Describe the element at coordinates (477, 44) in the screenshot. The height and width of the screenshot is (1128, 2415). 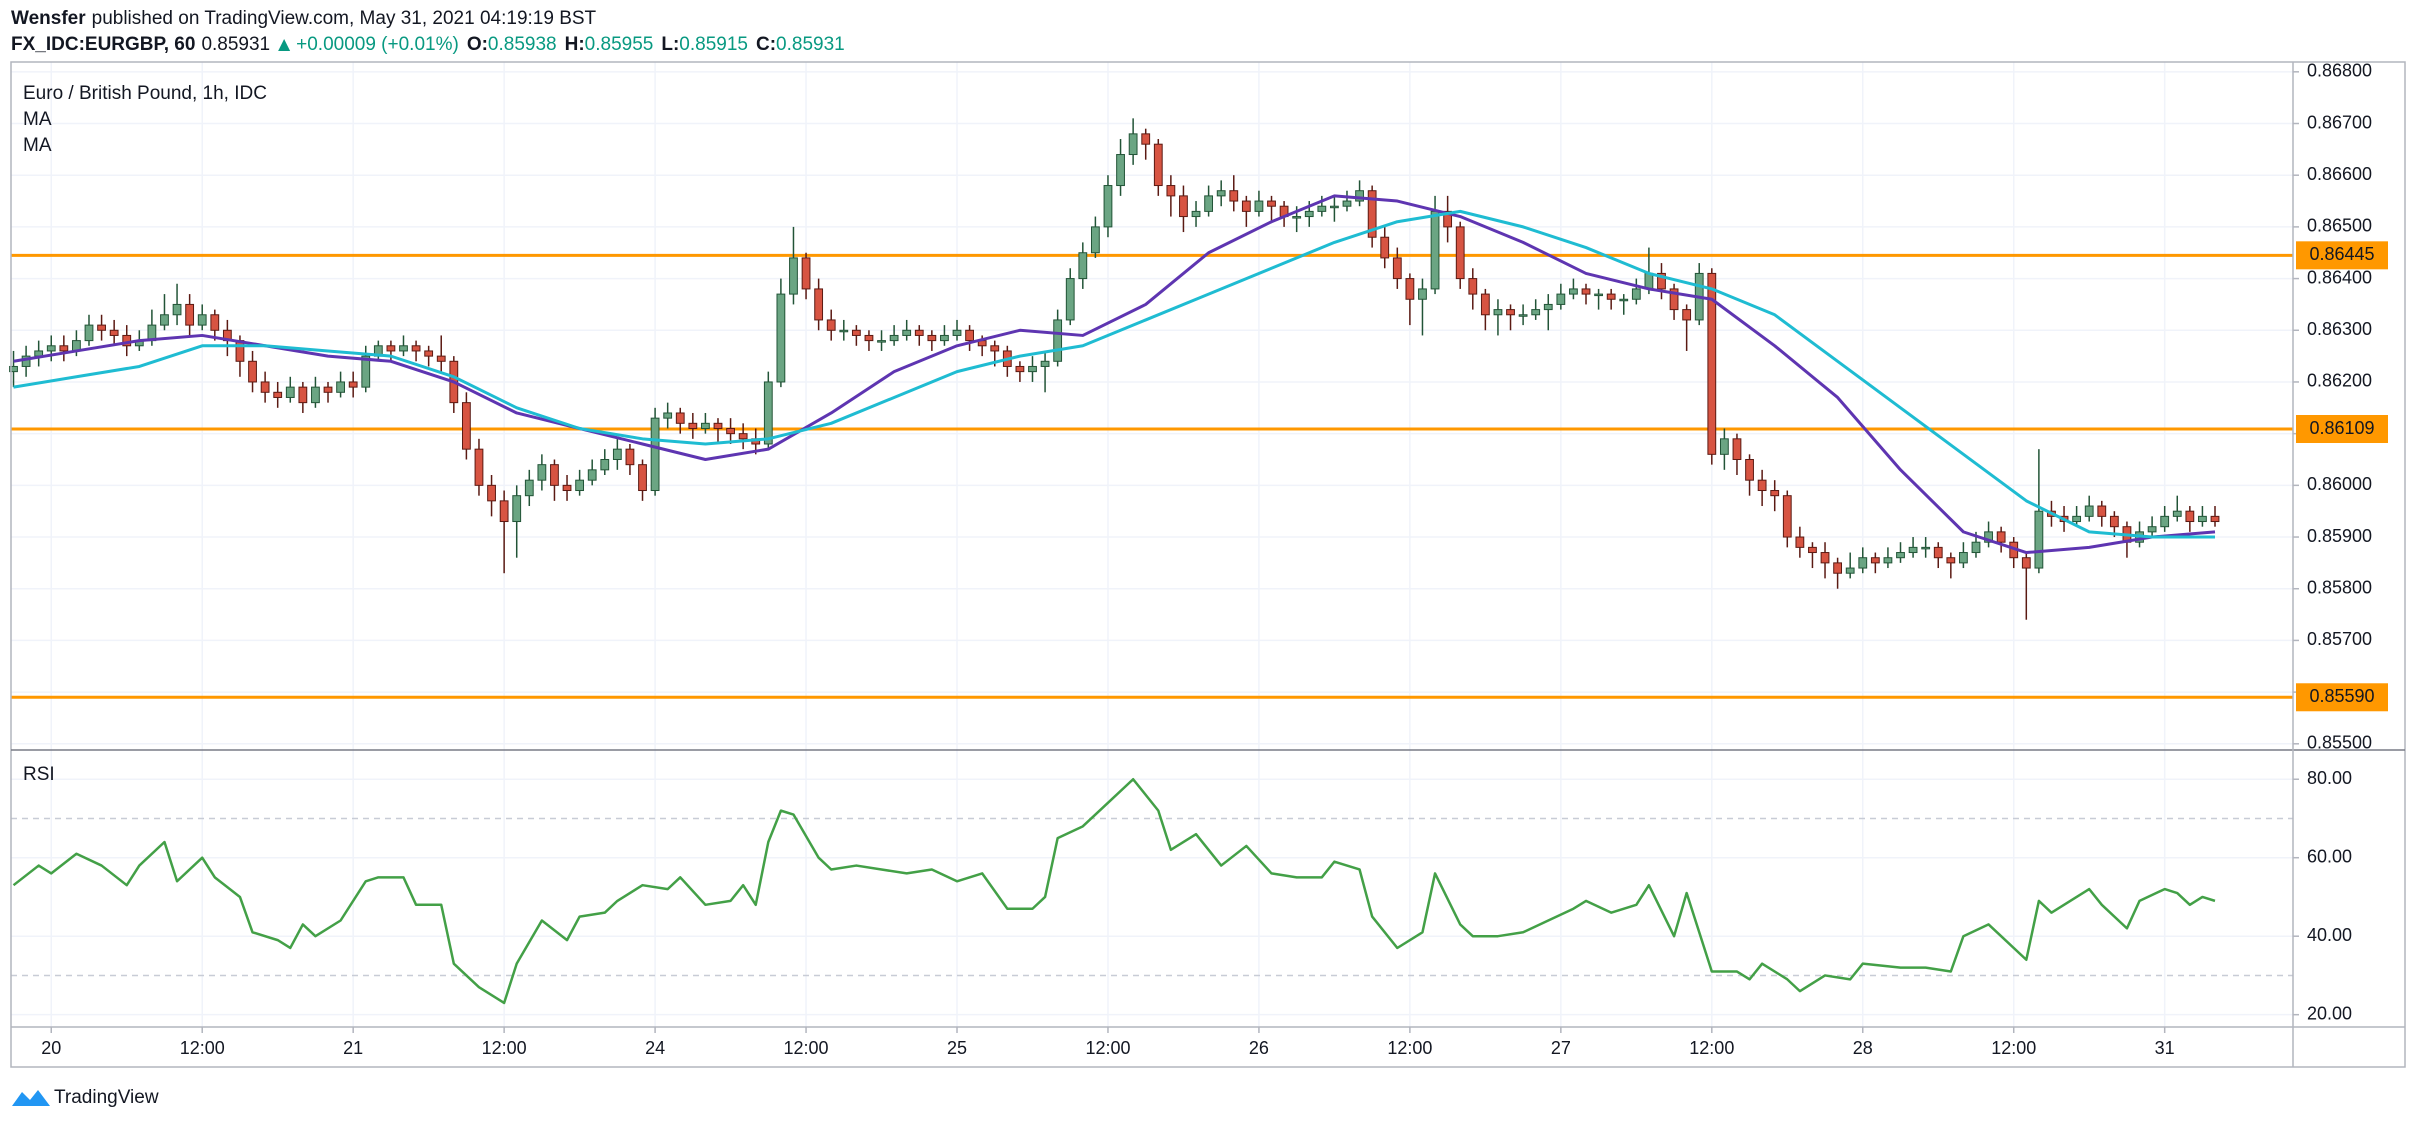
I see `quote-text: O:` at that location.